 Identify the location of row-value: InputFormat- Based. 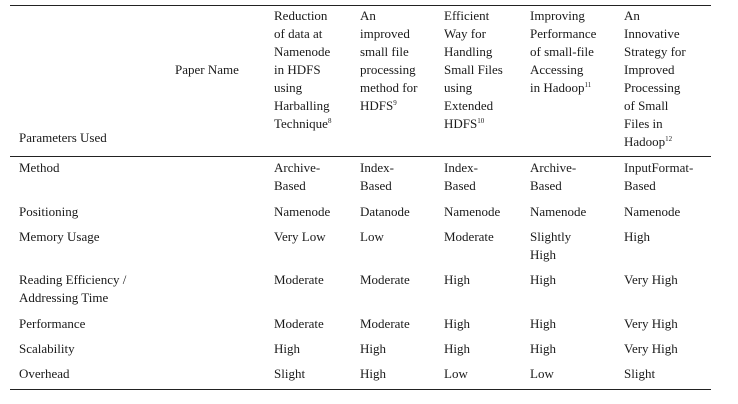
(659, 176).